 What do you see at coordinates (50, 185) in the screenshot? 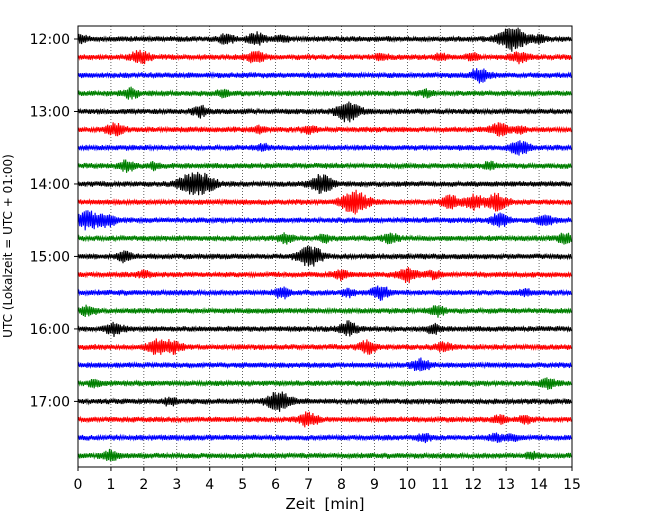
I see `y-tick-label: 14:00` at bounding box center [50, 185].